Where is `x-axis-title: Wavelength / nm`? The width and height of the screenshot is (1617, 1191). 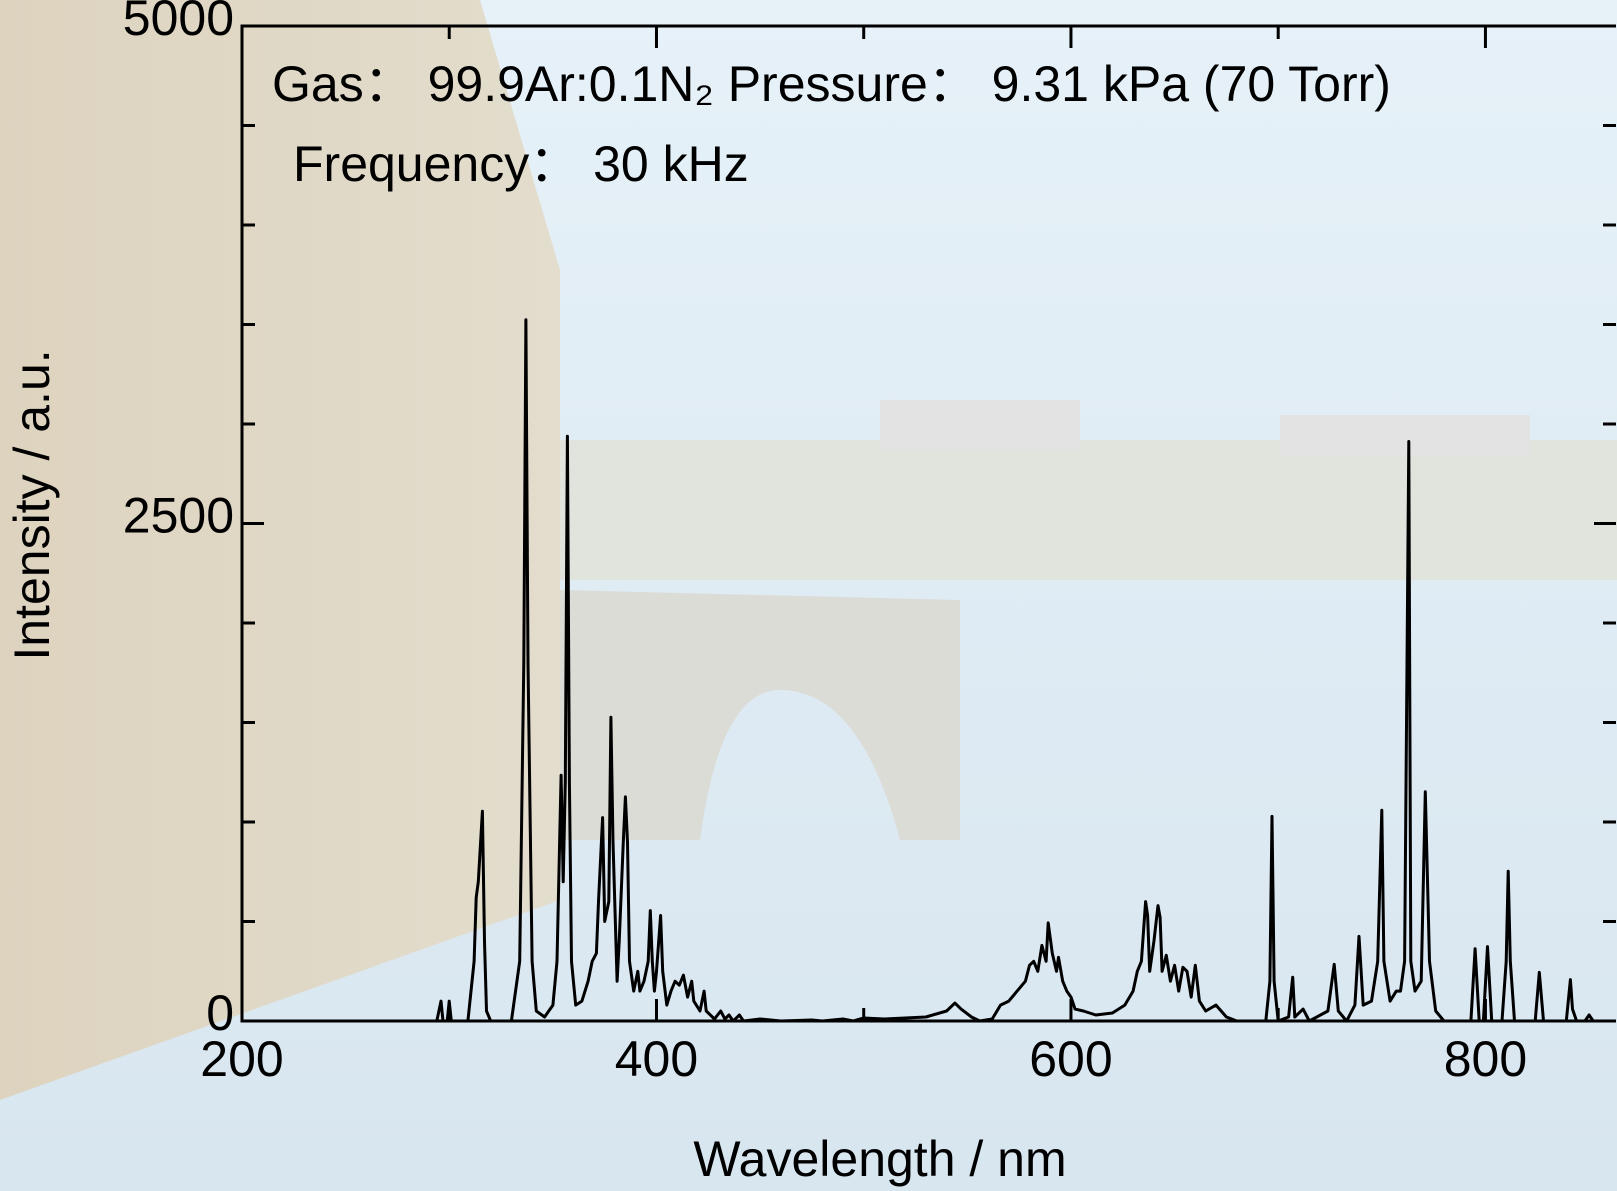
x-axis-title: Wavelength / nm is located at coordinates (879, 1159).